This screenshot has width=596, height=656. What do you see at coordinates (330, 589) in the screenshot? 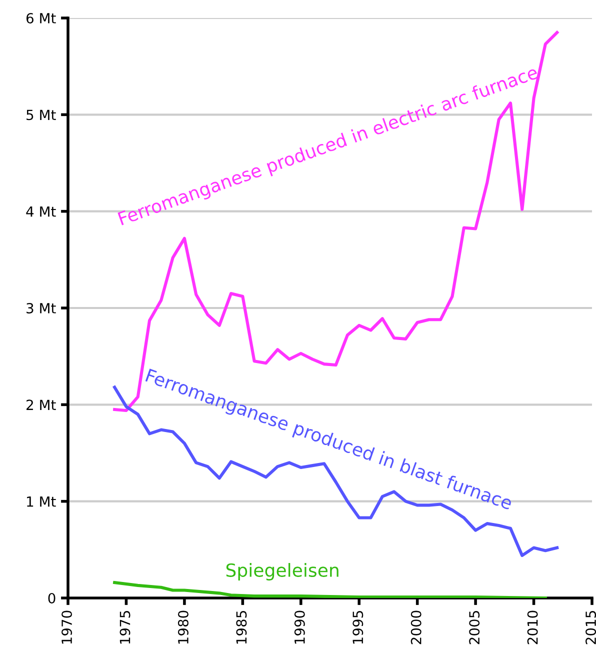
I see `line-series` at bounding box center [330, 589].